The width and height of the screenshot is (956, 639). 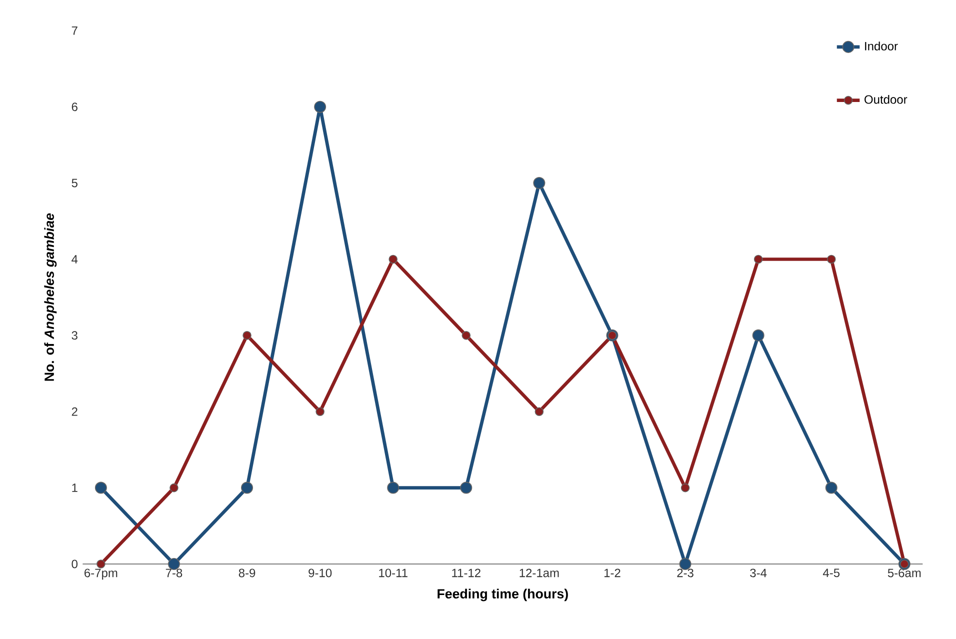 What do you see at coordinates (831, 573) in the screenshot?
I see `x-tick-label: 4-5` at bounding box center [831, 573].